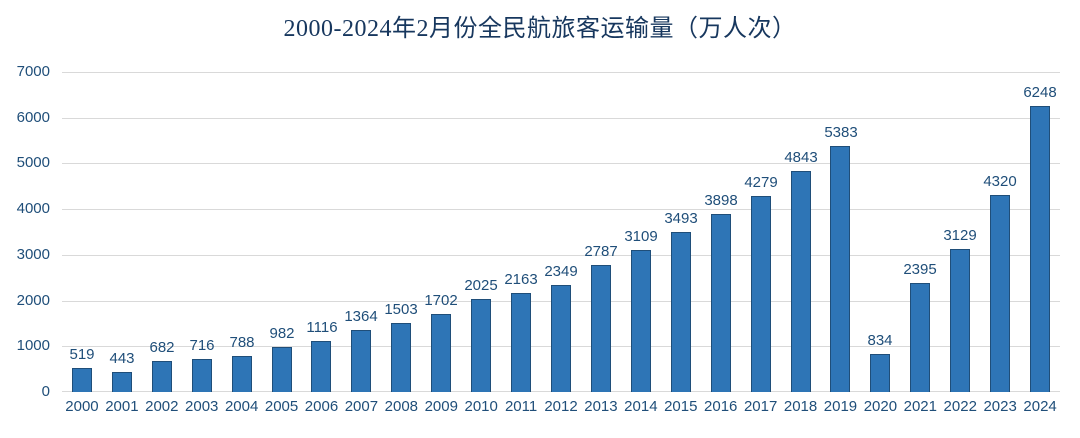 The height and width of the screenshot is (438, 1080). What do you see at coordinates (601, 251) in the screenshot?
I see `bar-value-label: 2787` at bounding box center [601, 251].